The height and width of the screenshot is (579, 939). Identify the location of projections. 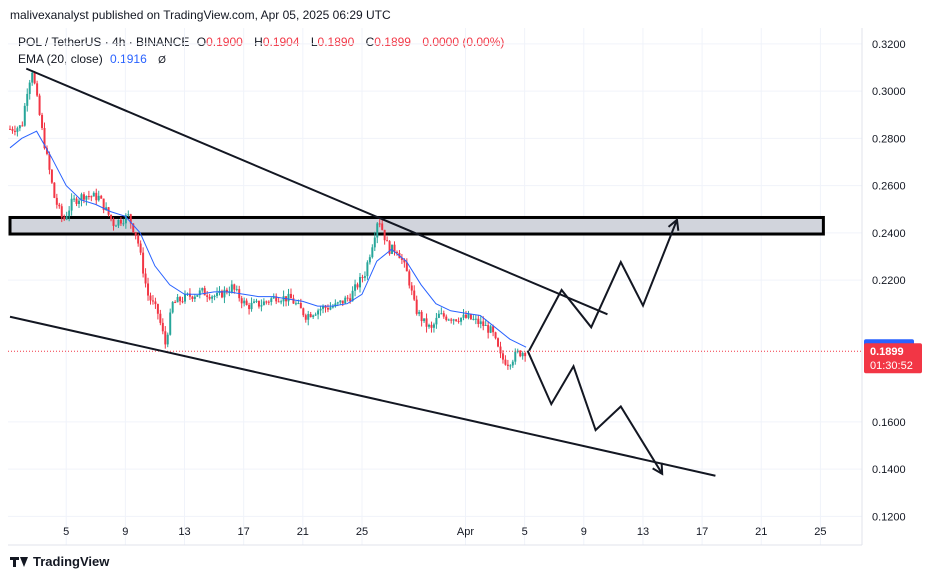
(603, 346).